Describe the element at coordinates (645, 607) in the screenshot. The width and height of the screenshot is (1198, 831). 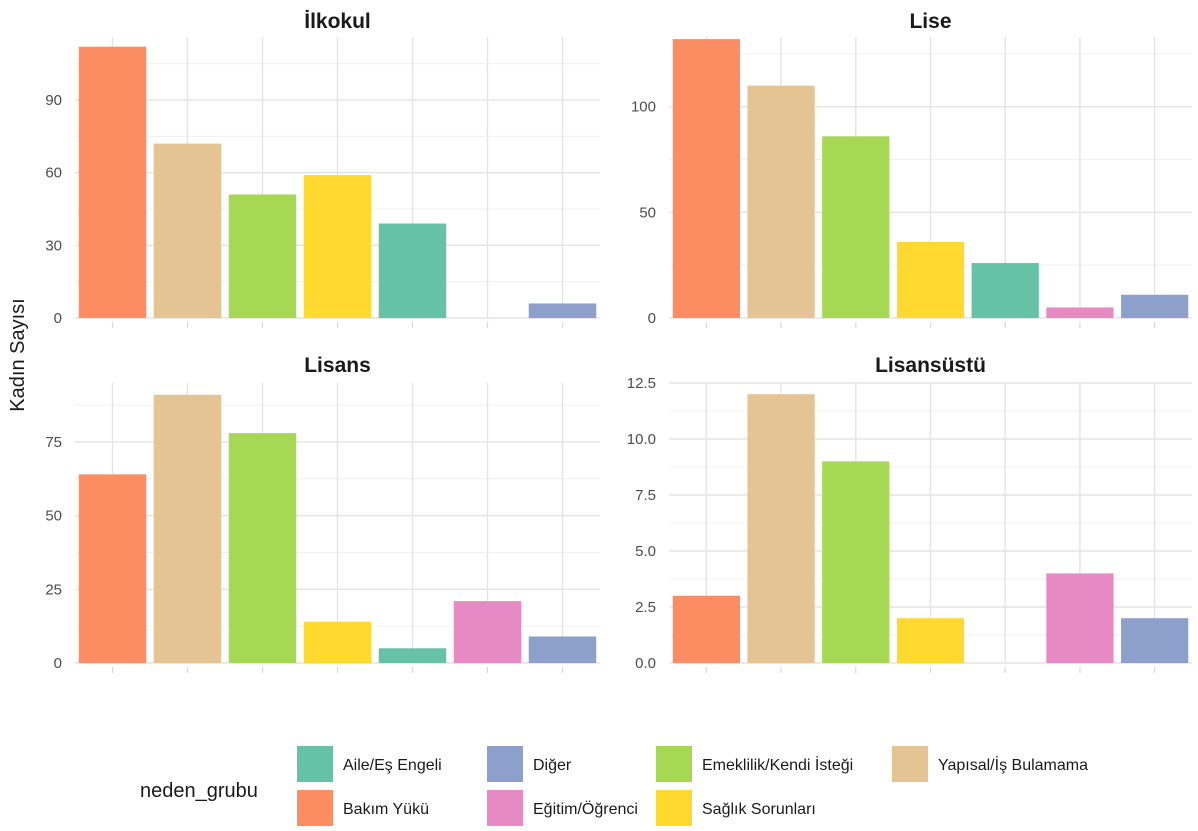
I see `y-tick-label: 2.5` at that location.